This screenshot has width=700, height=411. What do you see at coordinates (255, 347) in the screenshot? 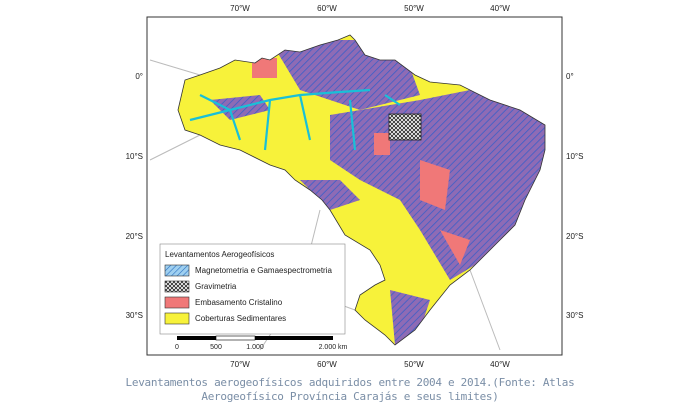
I see `scale-label: 1.000` at bounding box center [255, 347].